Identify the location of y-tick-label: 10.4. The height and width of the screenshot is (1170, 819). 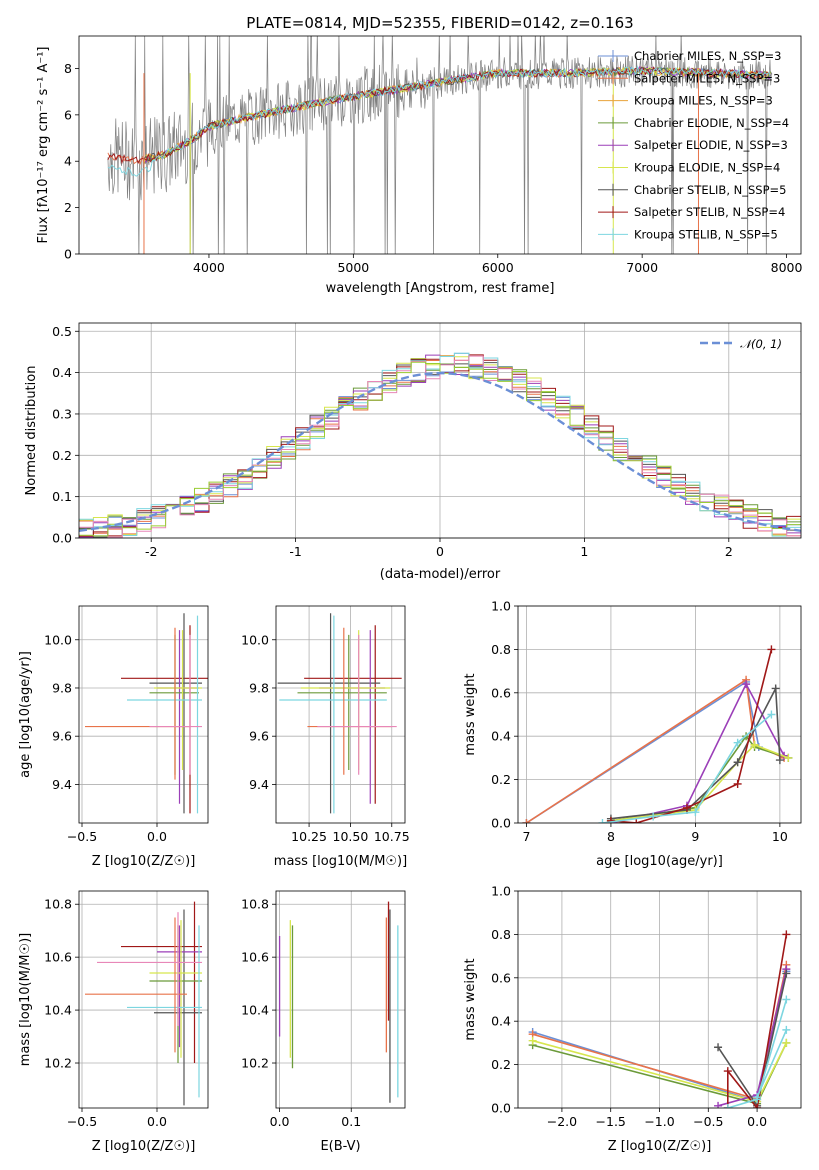
(58, 1010).